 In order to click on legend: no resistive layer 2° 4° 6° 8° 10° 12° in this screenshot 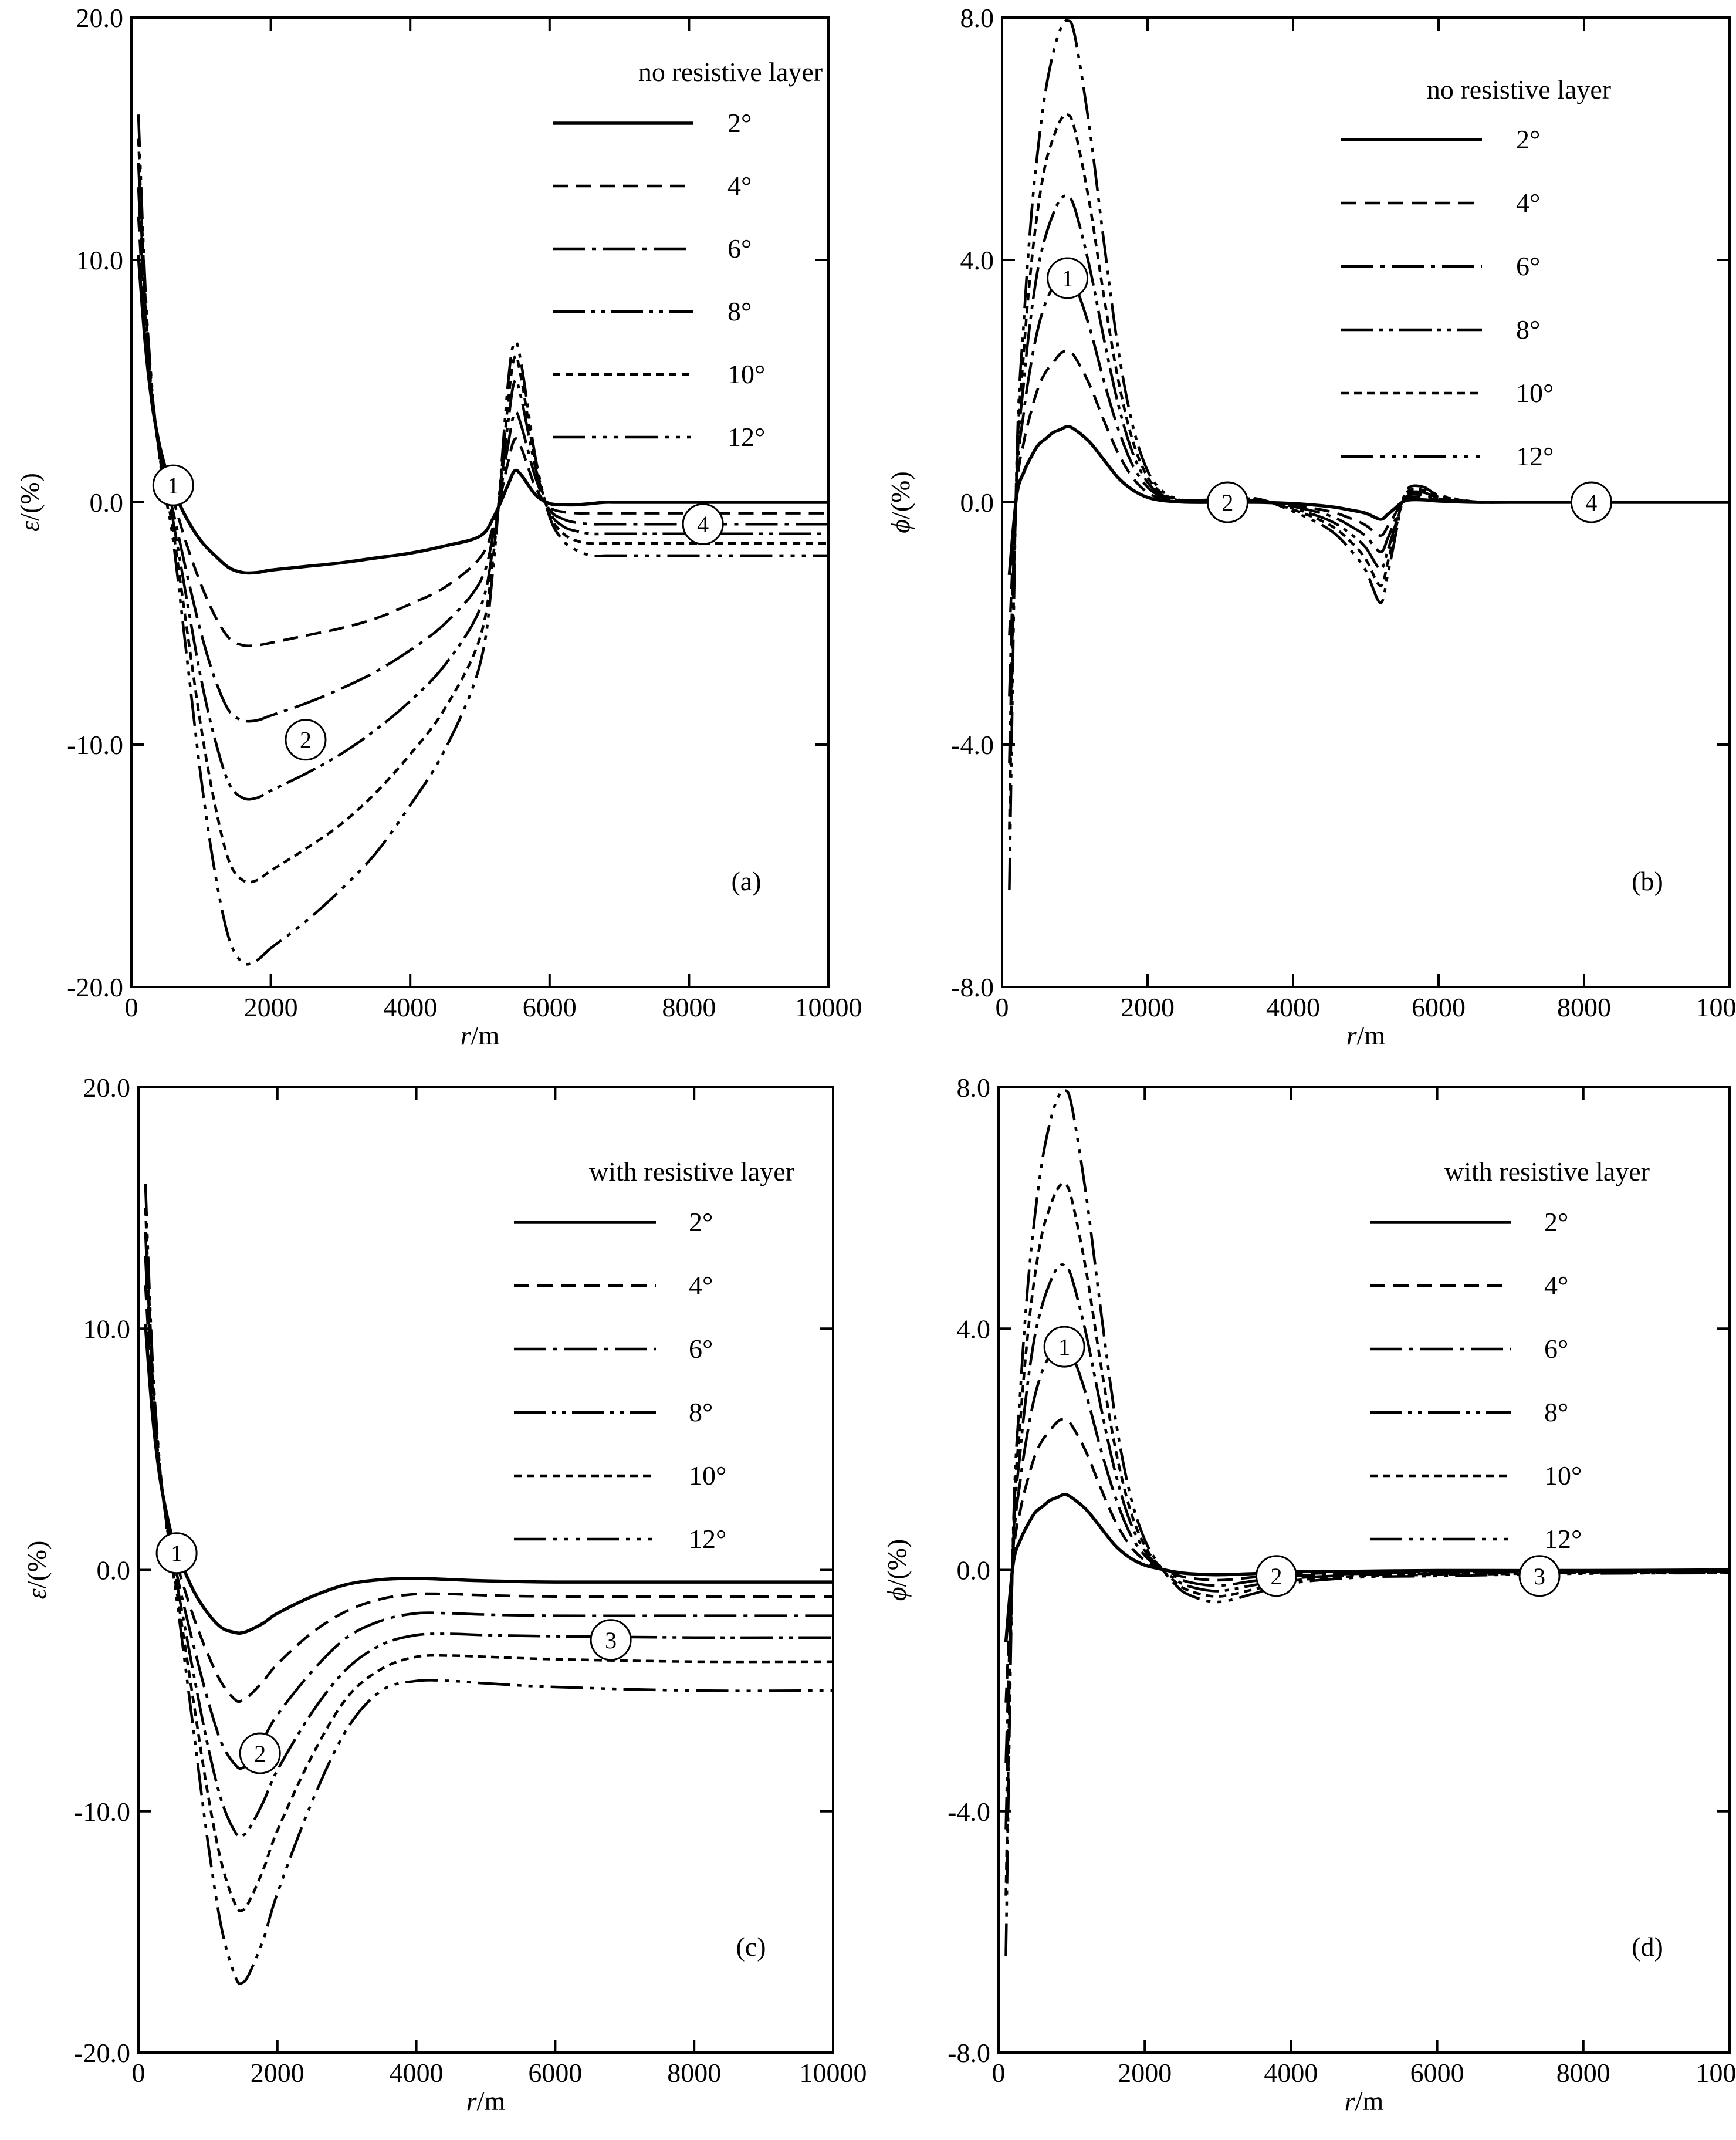, I will do `click(688, 254)`.